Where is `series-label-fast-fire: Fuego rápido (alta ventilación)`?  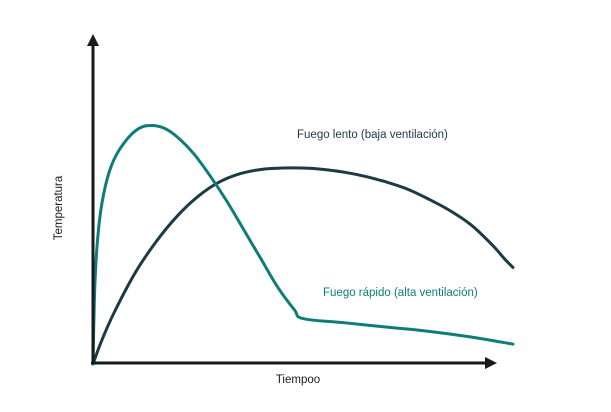 series-label-fast-fire: Fuego rápido (alta ventilación) is located at coordinates (400, 293).